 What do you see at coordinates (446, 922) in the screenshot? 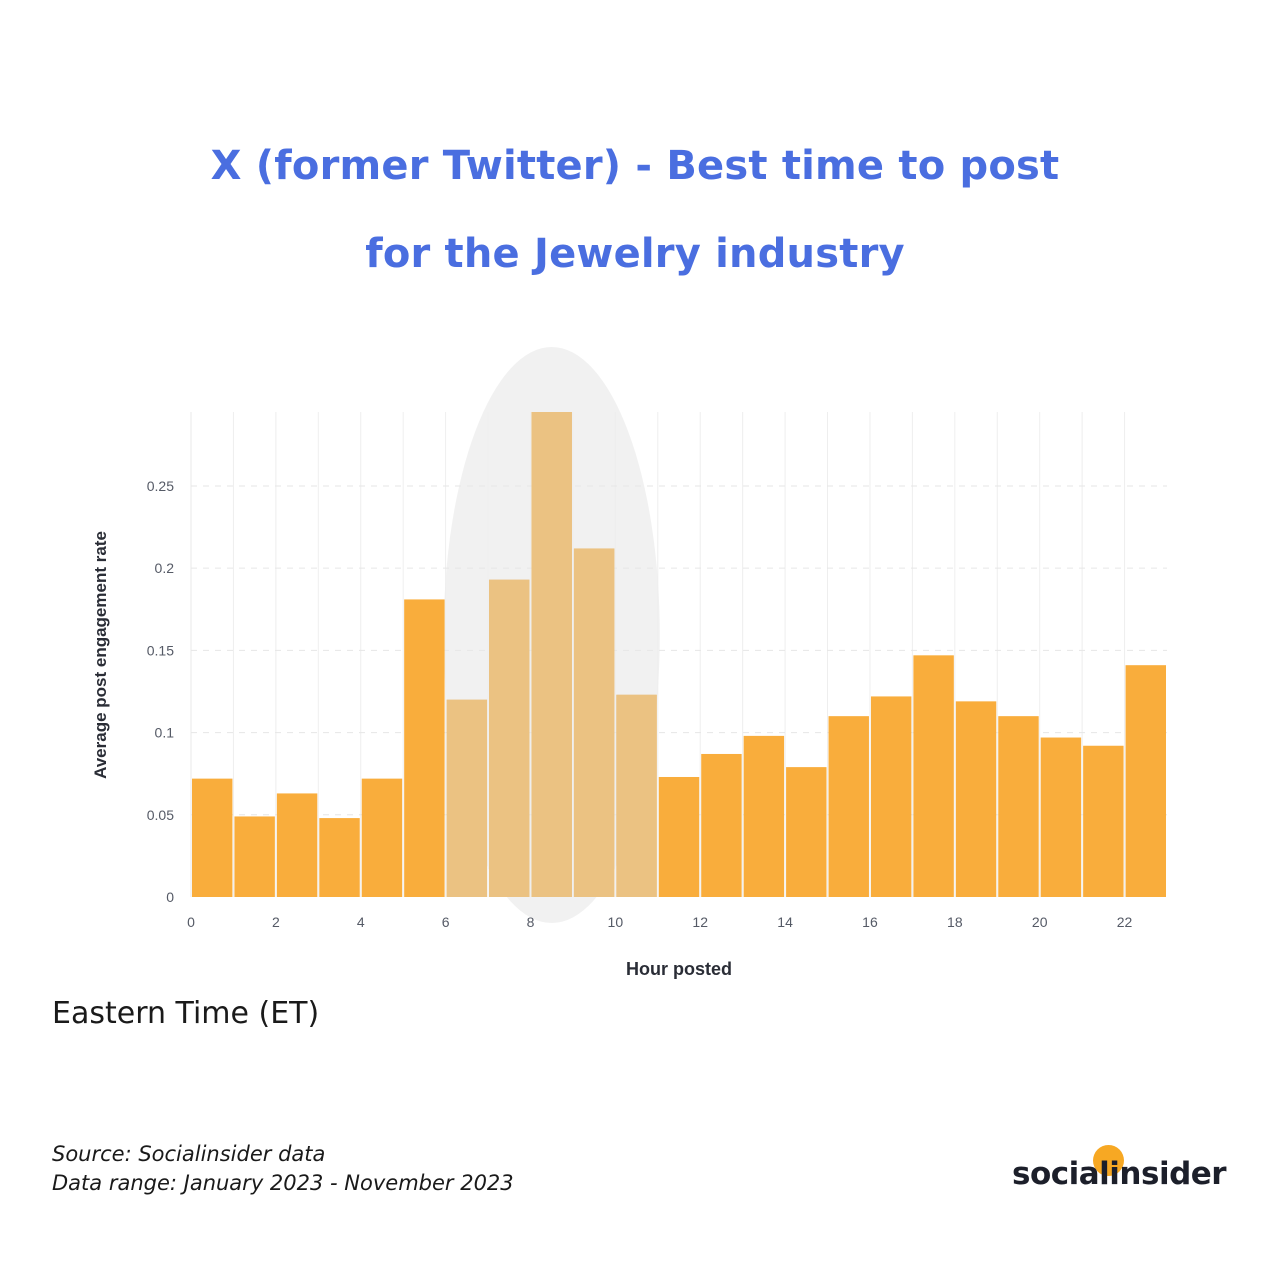
I see `x-tick-label: 6` at bounding box center [446, 922].